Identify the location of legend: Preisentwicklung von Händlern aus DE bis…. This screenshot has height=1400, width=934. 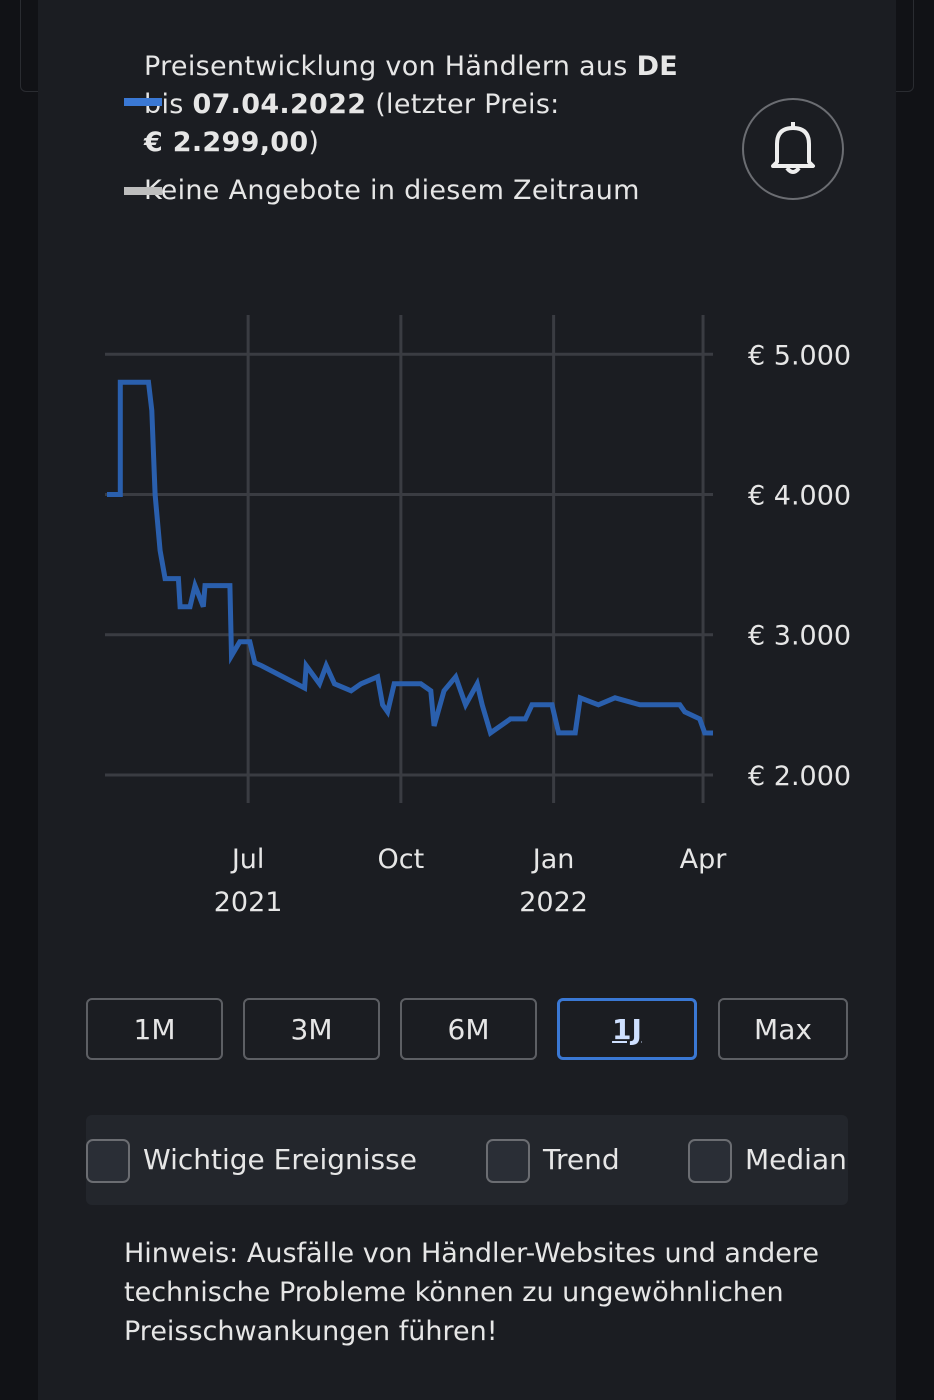
(434, 129).